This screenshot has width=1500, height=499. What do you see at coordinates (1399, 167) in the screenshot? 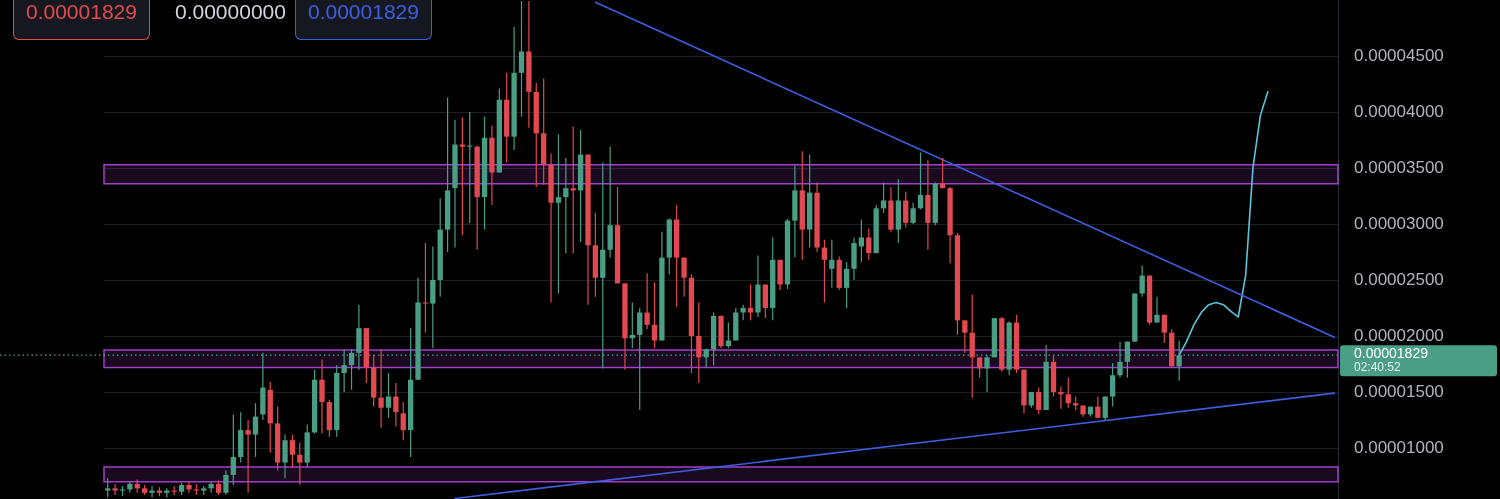
I see `y-tick-label: 0.00003500` at bounding box center [1399, 167].